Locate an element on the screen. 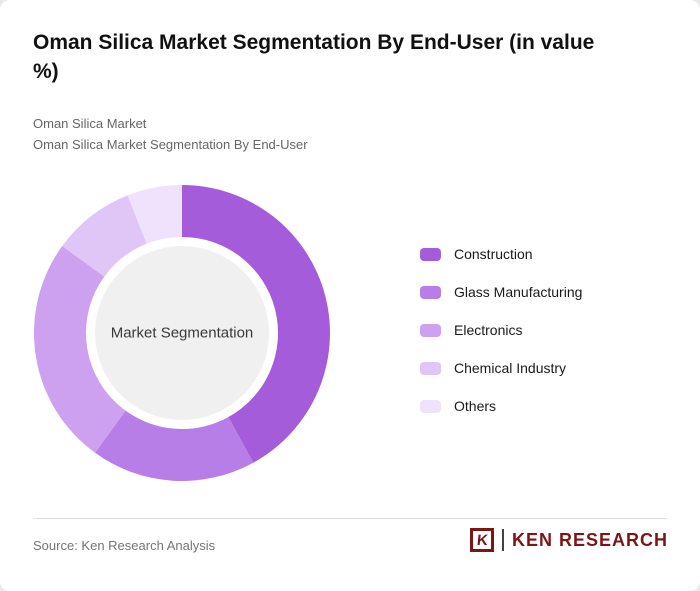 The height and width of the screenshot is (591, 700). legend-label: Glass Manufacturing is located at coordinates (518, 292).